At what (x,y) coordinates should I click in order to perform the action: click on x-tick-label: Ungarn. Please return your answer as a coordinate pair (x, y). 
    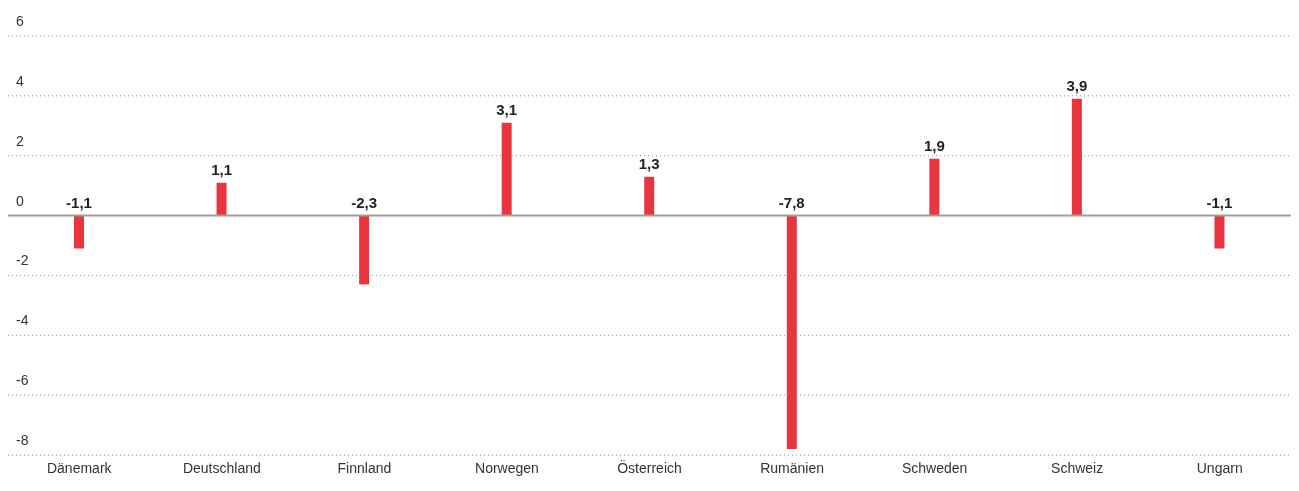
    Looking at the image, I should click on (1219, 467).